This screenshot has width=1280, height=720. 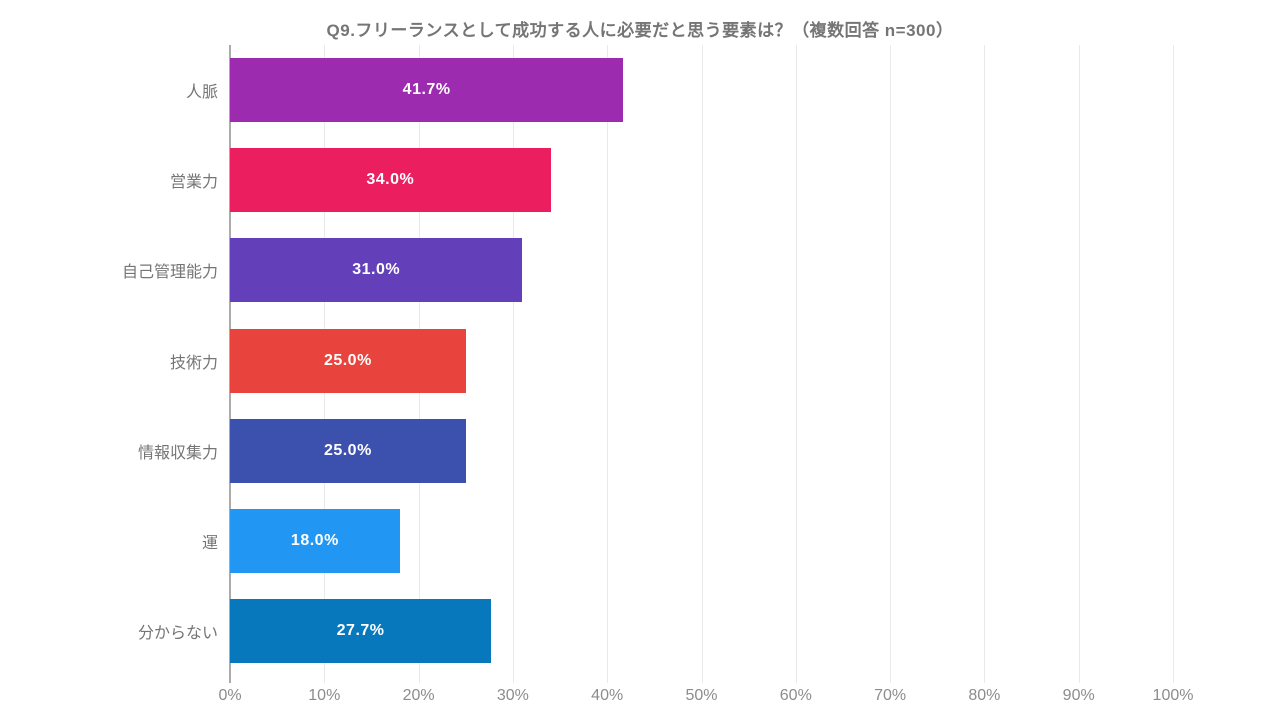 I want to click on x-tick-label-30%: 30%, so click(x=512, y=695).